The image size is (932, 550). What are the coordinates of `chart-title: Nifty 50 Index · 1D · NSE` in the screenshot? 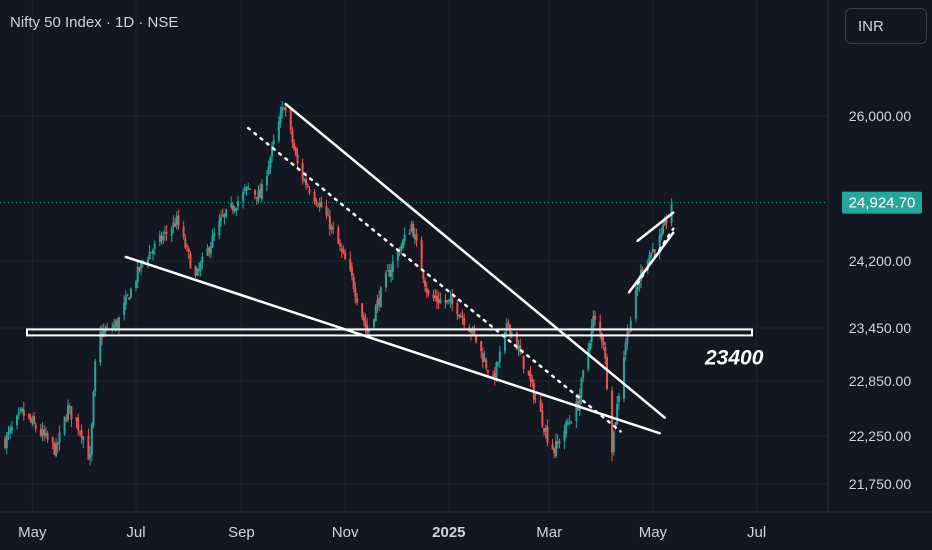 It's located at (94, 22).